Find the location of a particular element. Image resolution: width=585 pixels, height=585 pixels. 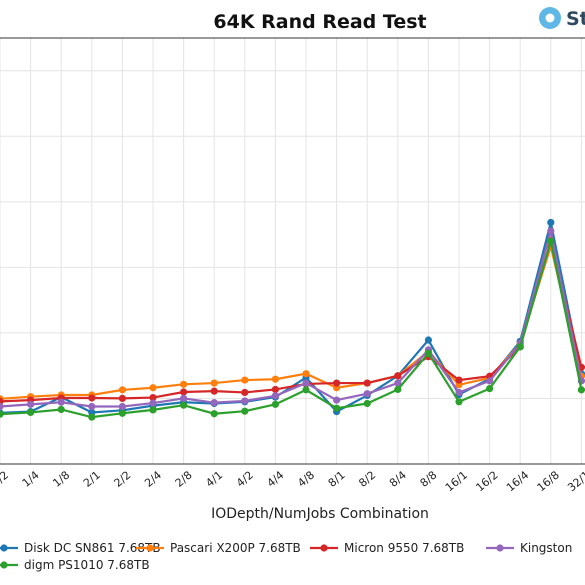

logo: St is located at coordinates (562, 18).